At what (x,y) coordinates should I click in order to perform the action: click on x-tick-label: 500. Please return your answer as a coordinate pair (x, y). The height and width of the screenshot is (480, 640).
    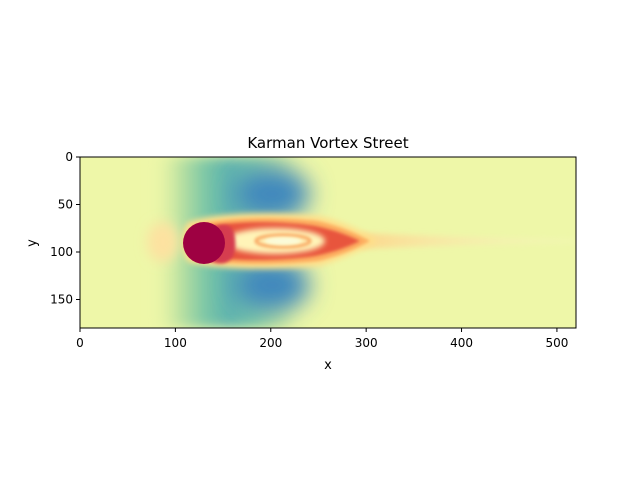
    Looking at the image, I should click on (556, 343).